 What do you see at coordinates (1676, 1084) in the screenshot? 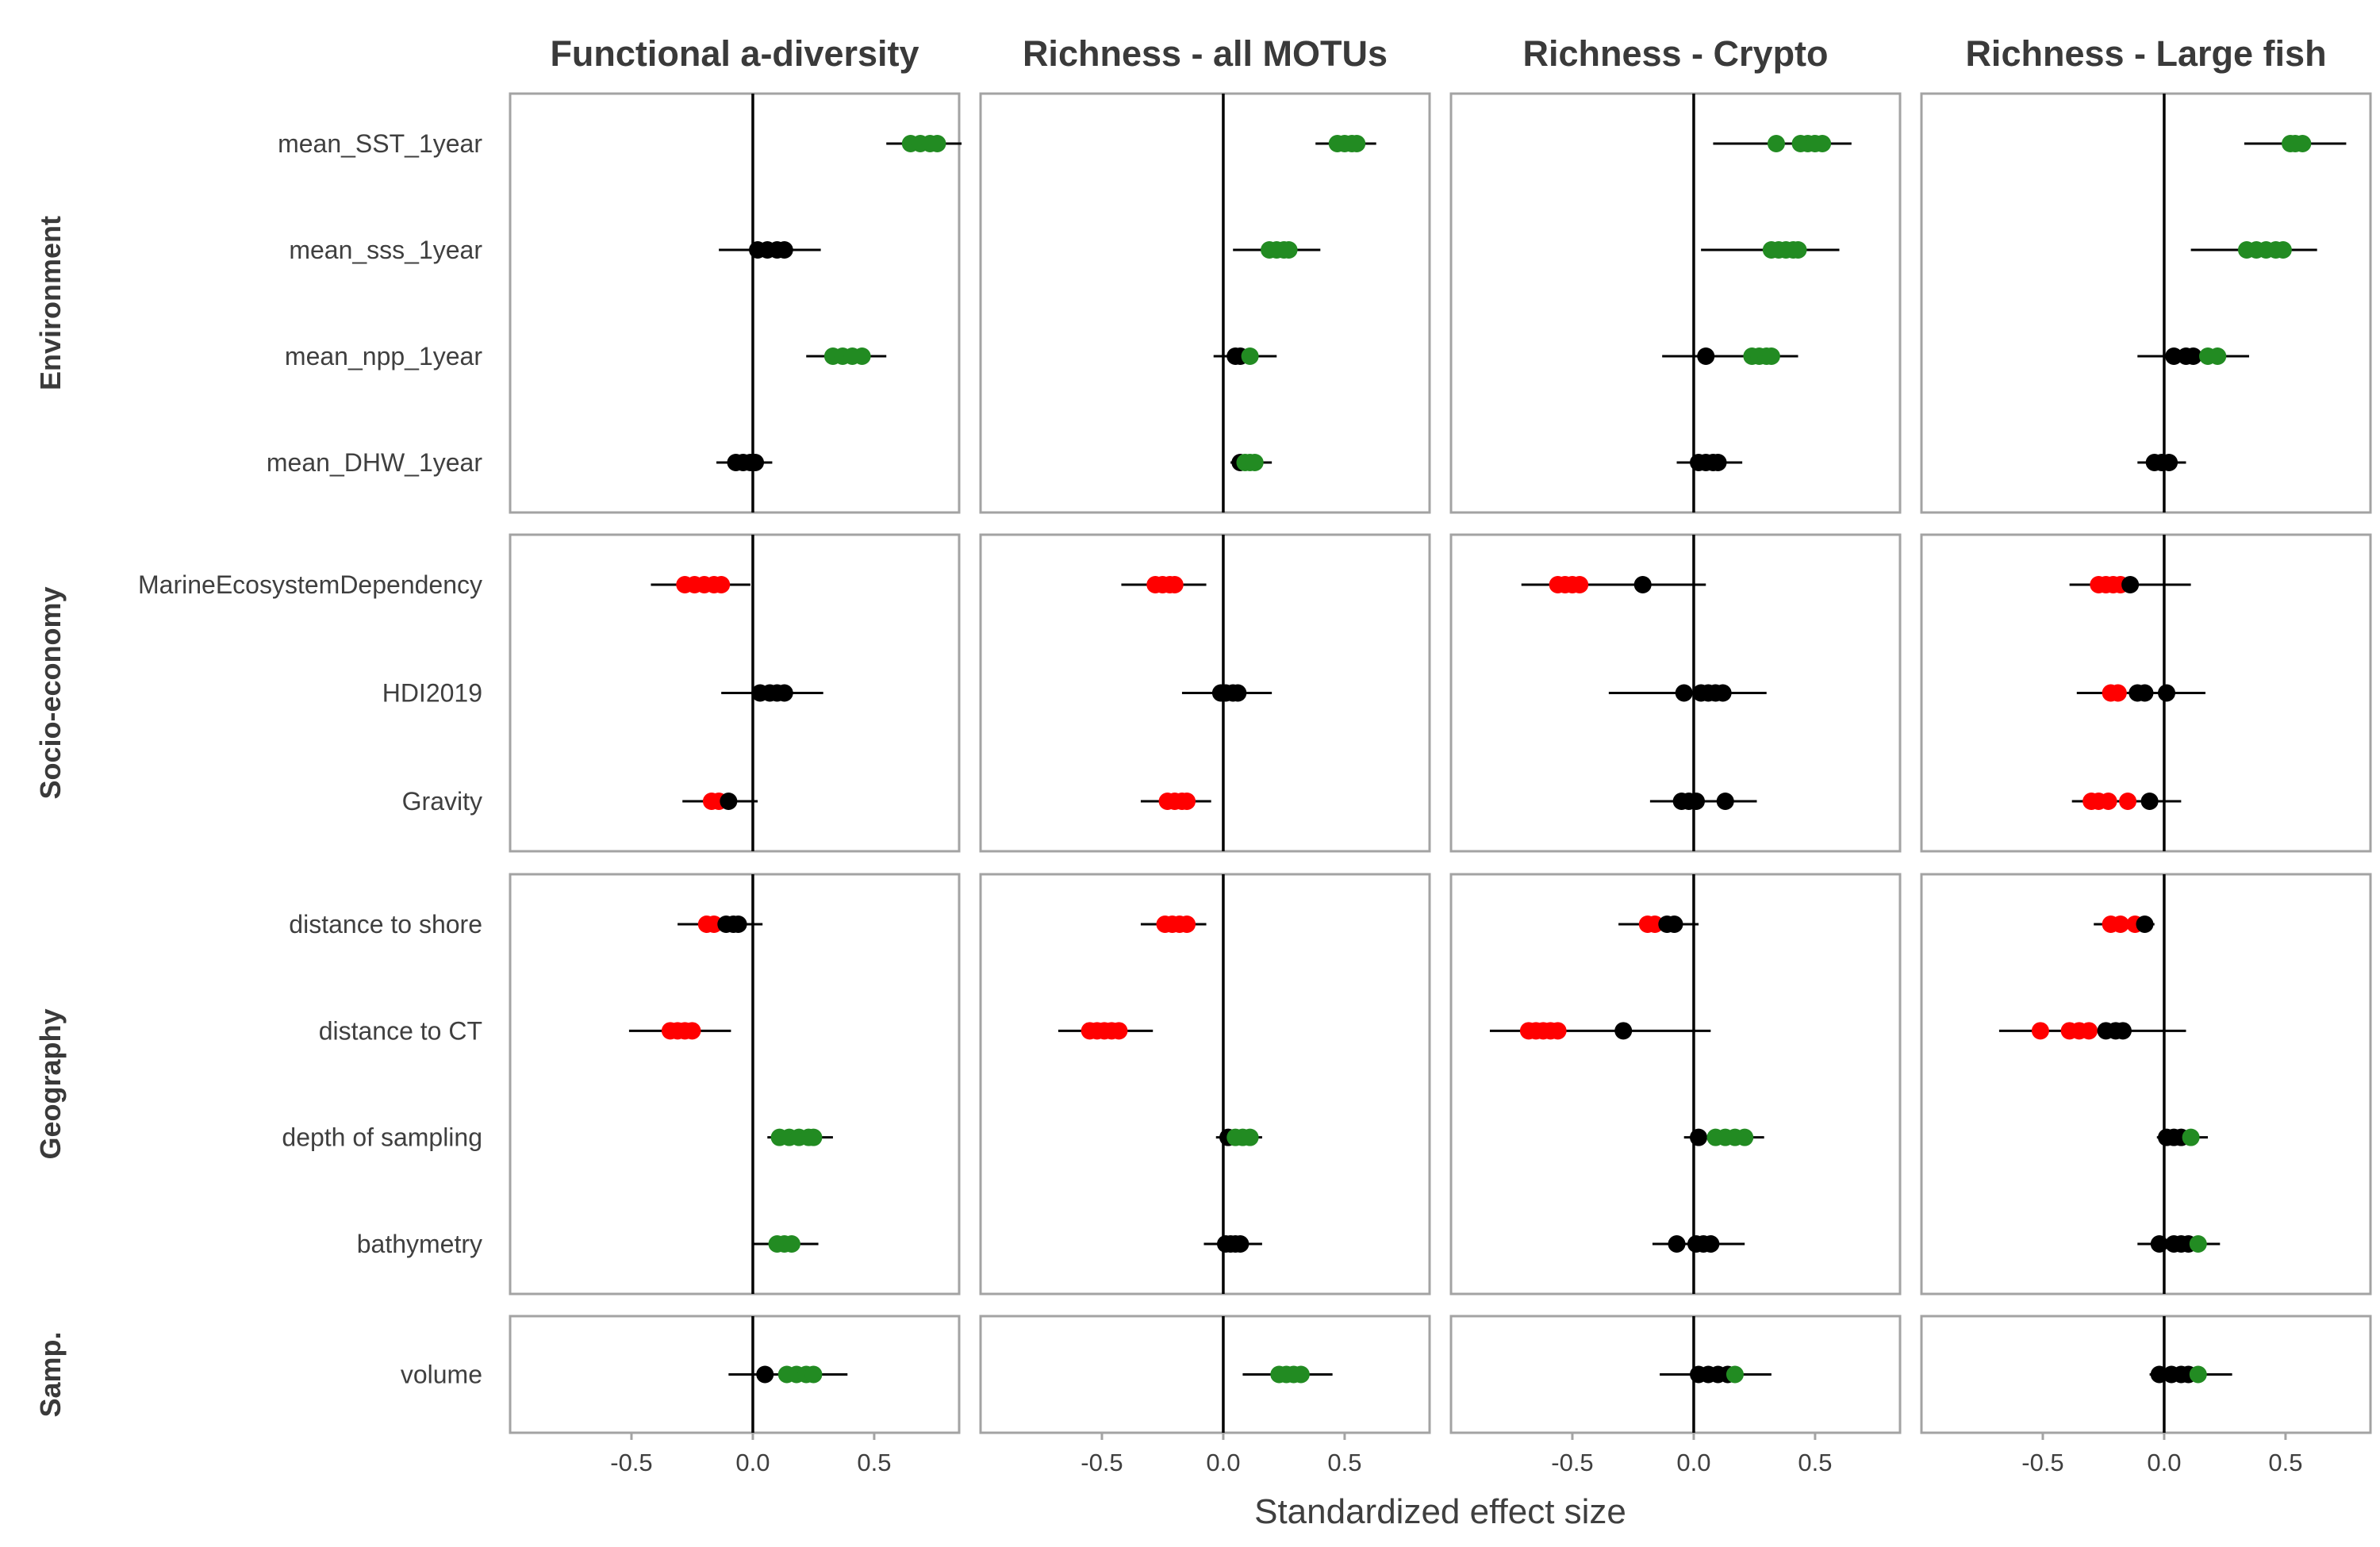
I see `panel-frame-richness-crypto-geography` at bounding box center [1676, 1084].